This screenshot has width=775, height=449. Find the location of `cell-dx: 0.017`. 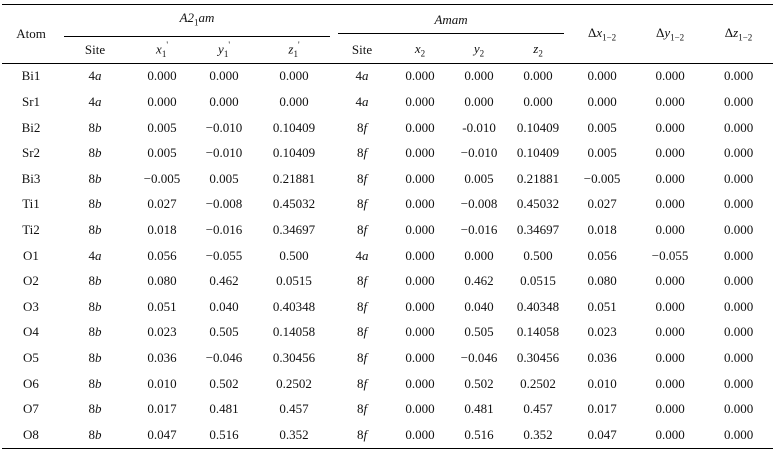

cell-dx: 0.017 is located at coordinates (602, 409).